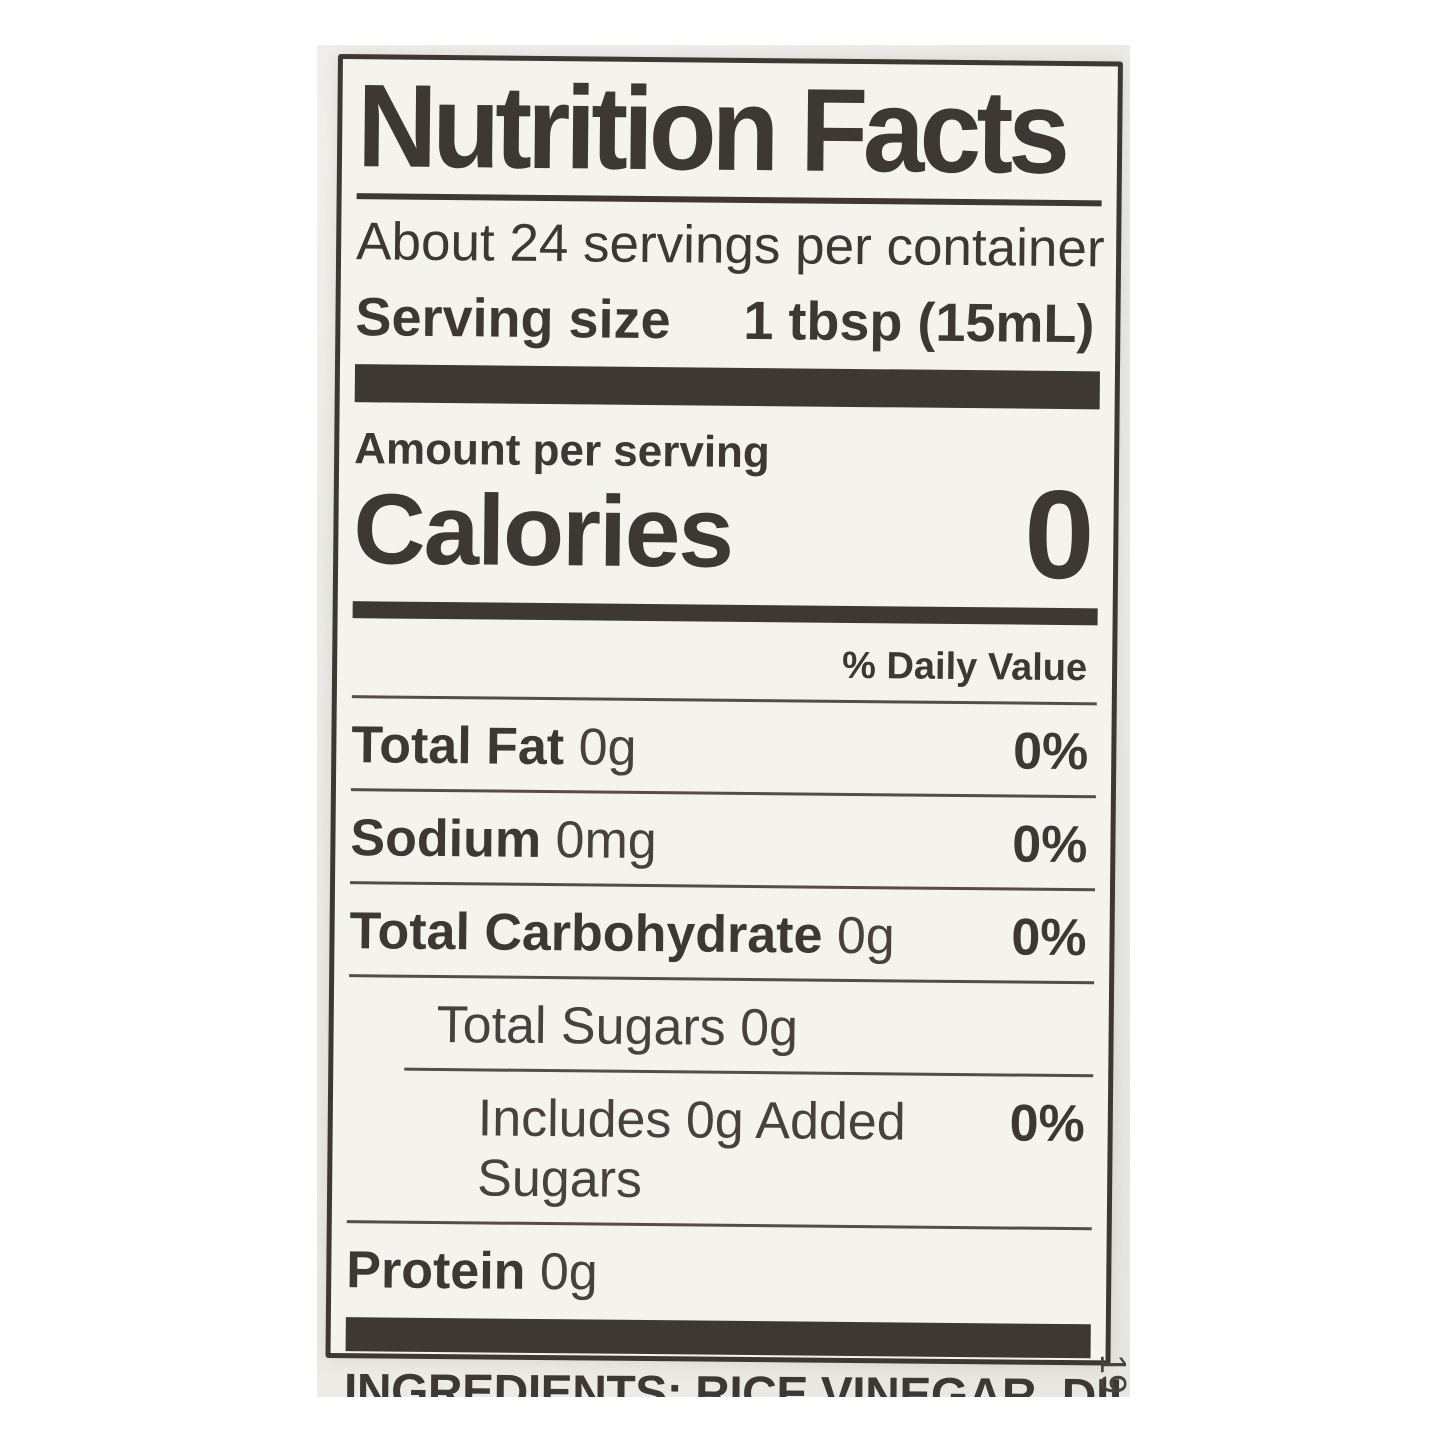 The image size is (1445, 1445). I want to click on nutrient-name: Protein, so click(436, 1271).